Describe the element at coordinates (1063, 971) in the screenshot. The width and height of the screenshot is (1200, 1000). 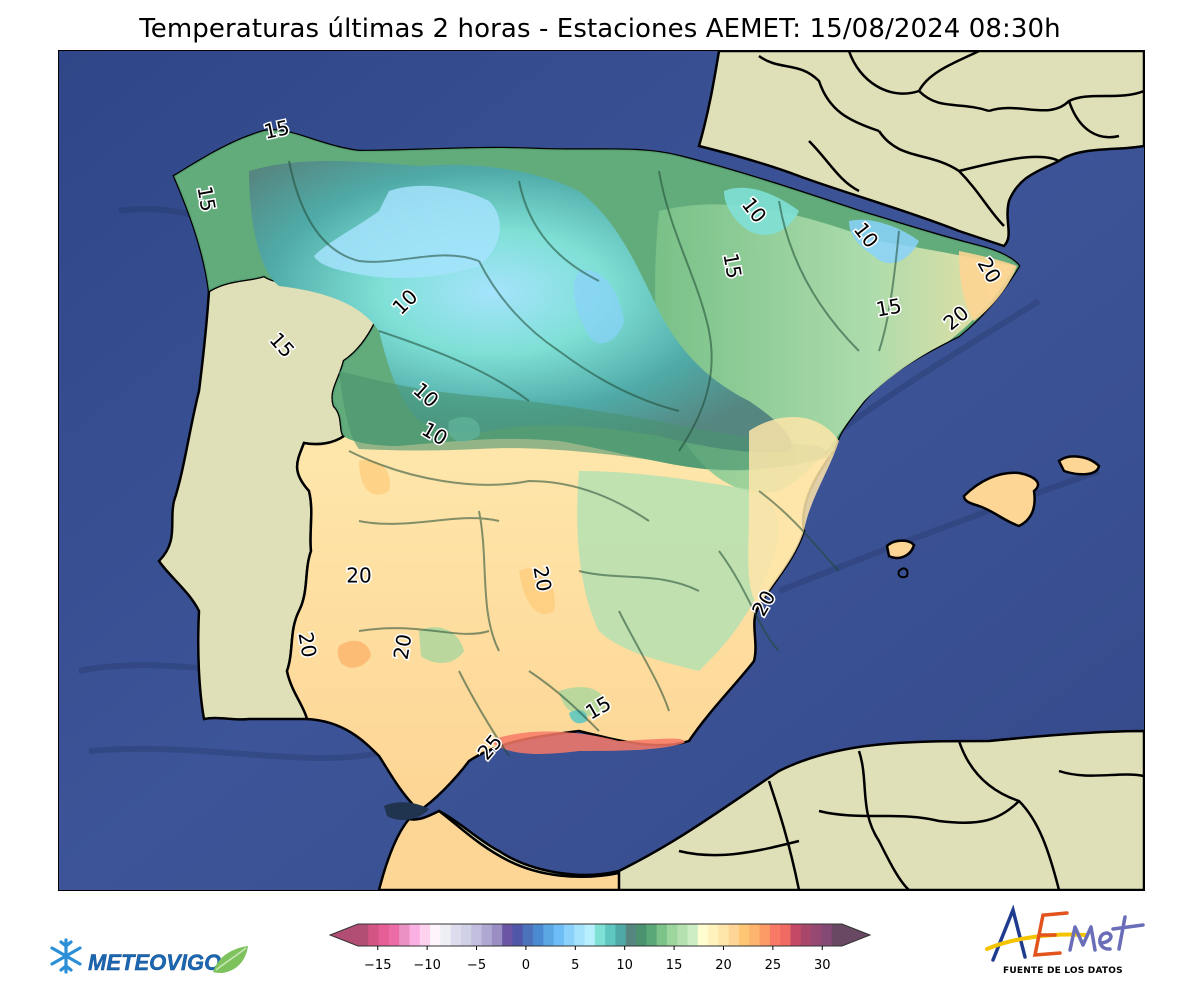
I see `aemet-source-caption: FUENTE DE LOS DATOS` at that location.